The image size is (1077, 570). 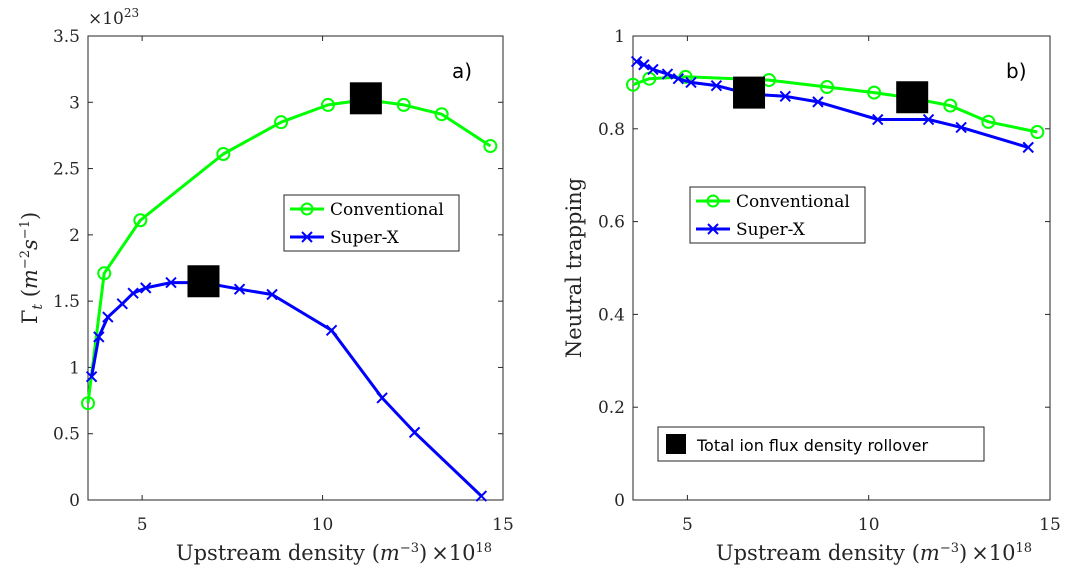 What do you see at coordinates (611, 269) in the screenshot?
I see `y-tick-labels-b: 0 0.2 0.4 0.6 0.8 1` at bounding box center [611, 269].